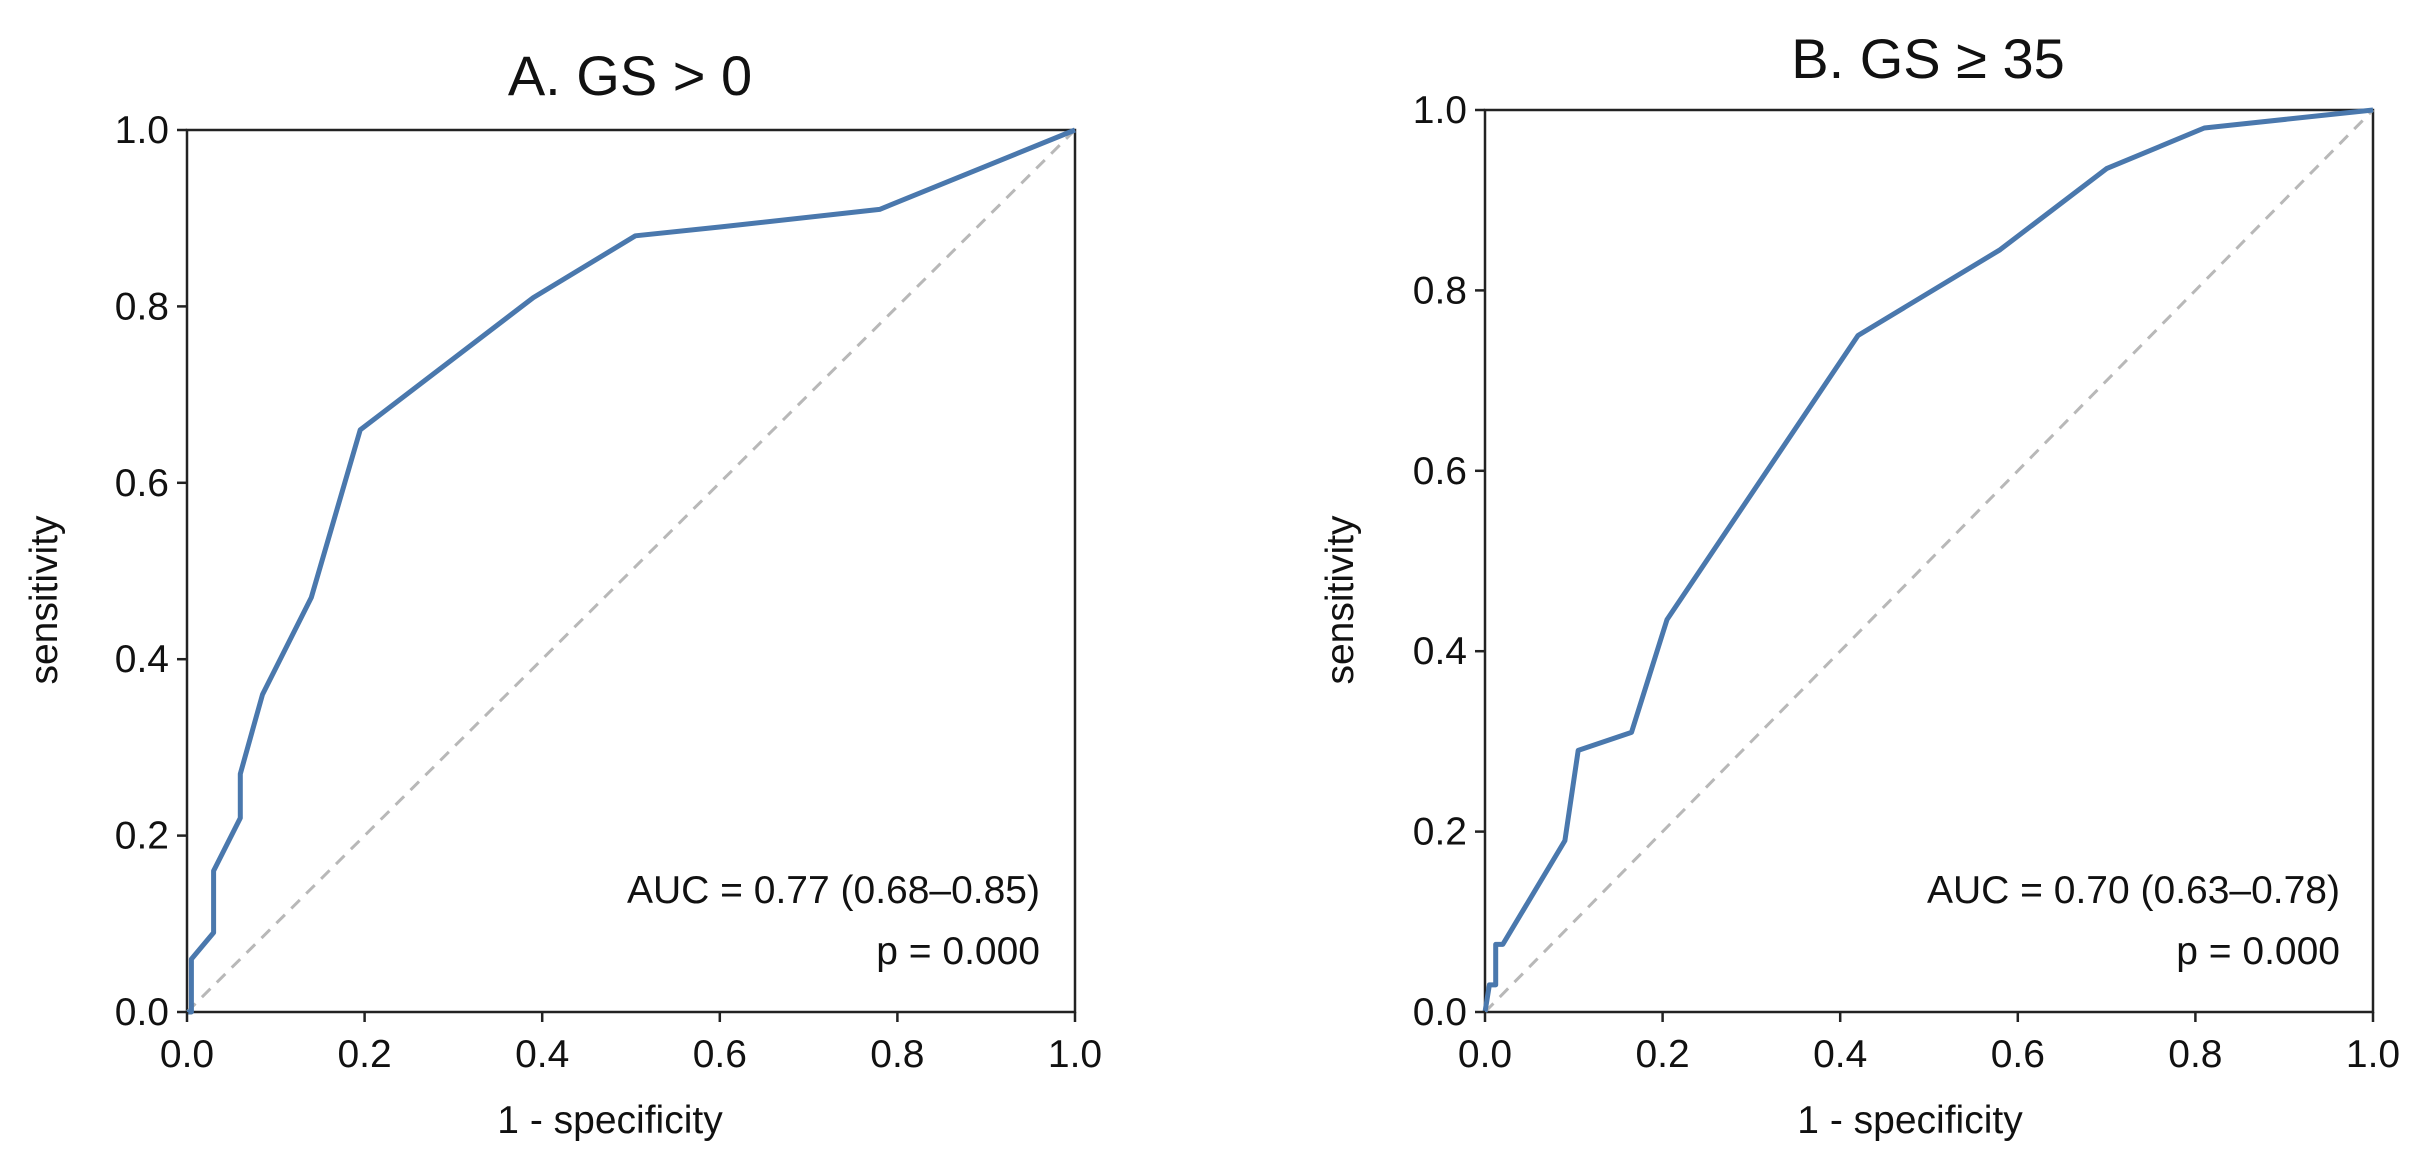 The image size is (2427, 1165). What do you see at coordinates (1449, 561) in the screenshot?
I see `panel-b-y-ticks: 0.0 0.2 0.4 0.6 0.8 1.0` at bounding box center [1449, 561].